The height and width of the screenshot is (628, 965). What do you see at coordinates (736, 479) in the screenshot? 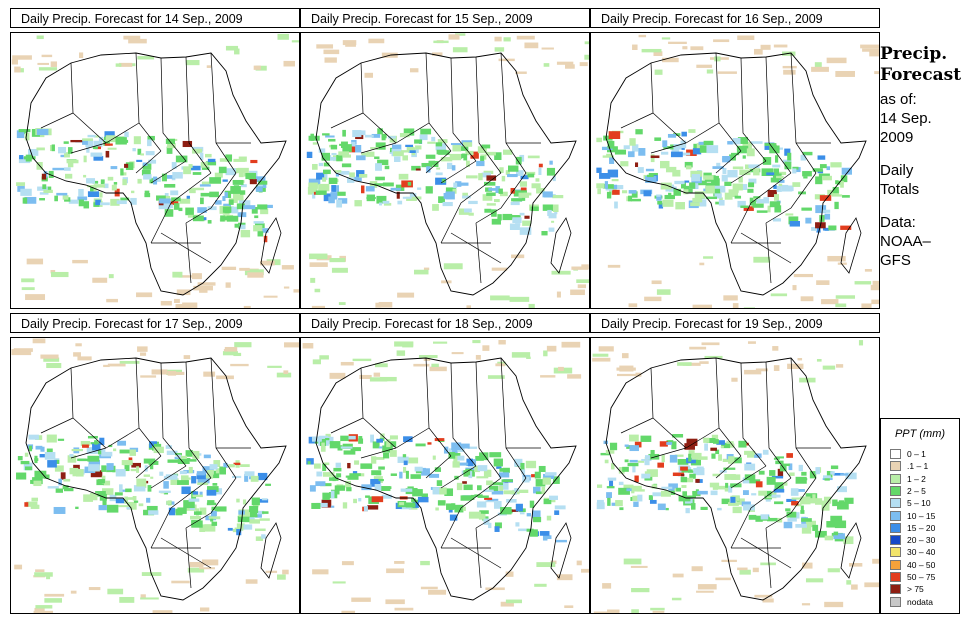
I see `coastline` at bounding box center [736, 479].